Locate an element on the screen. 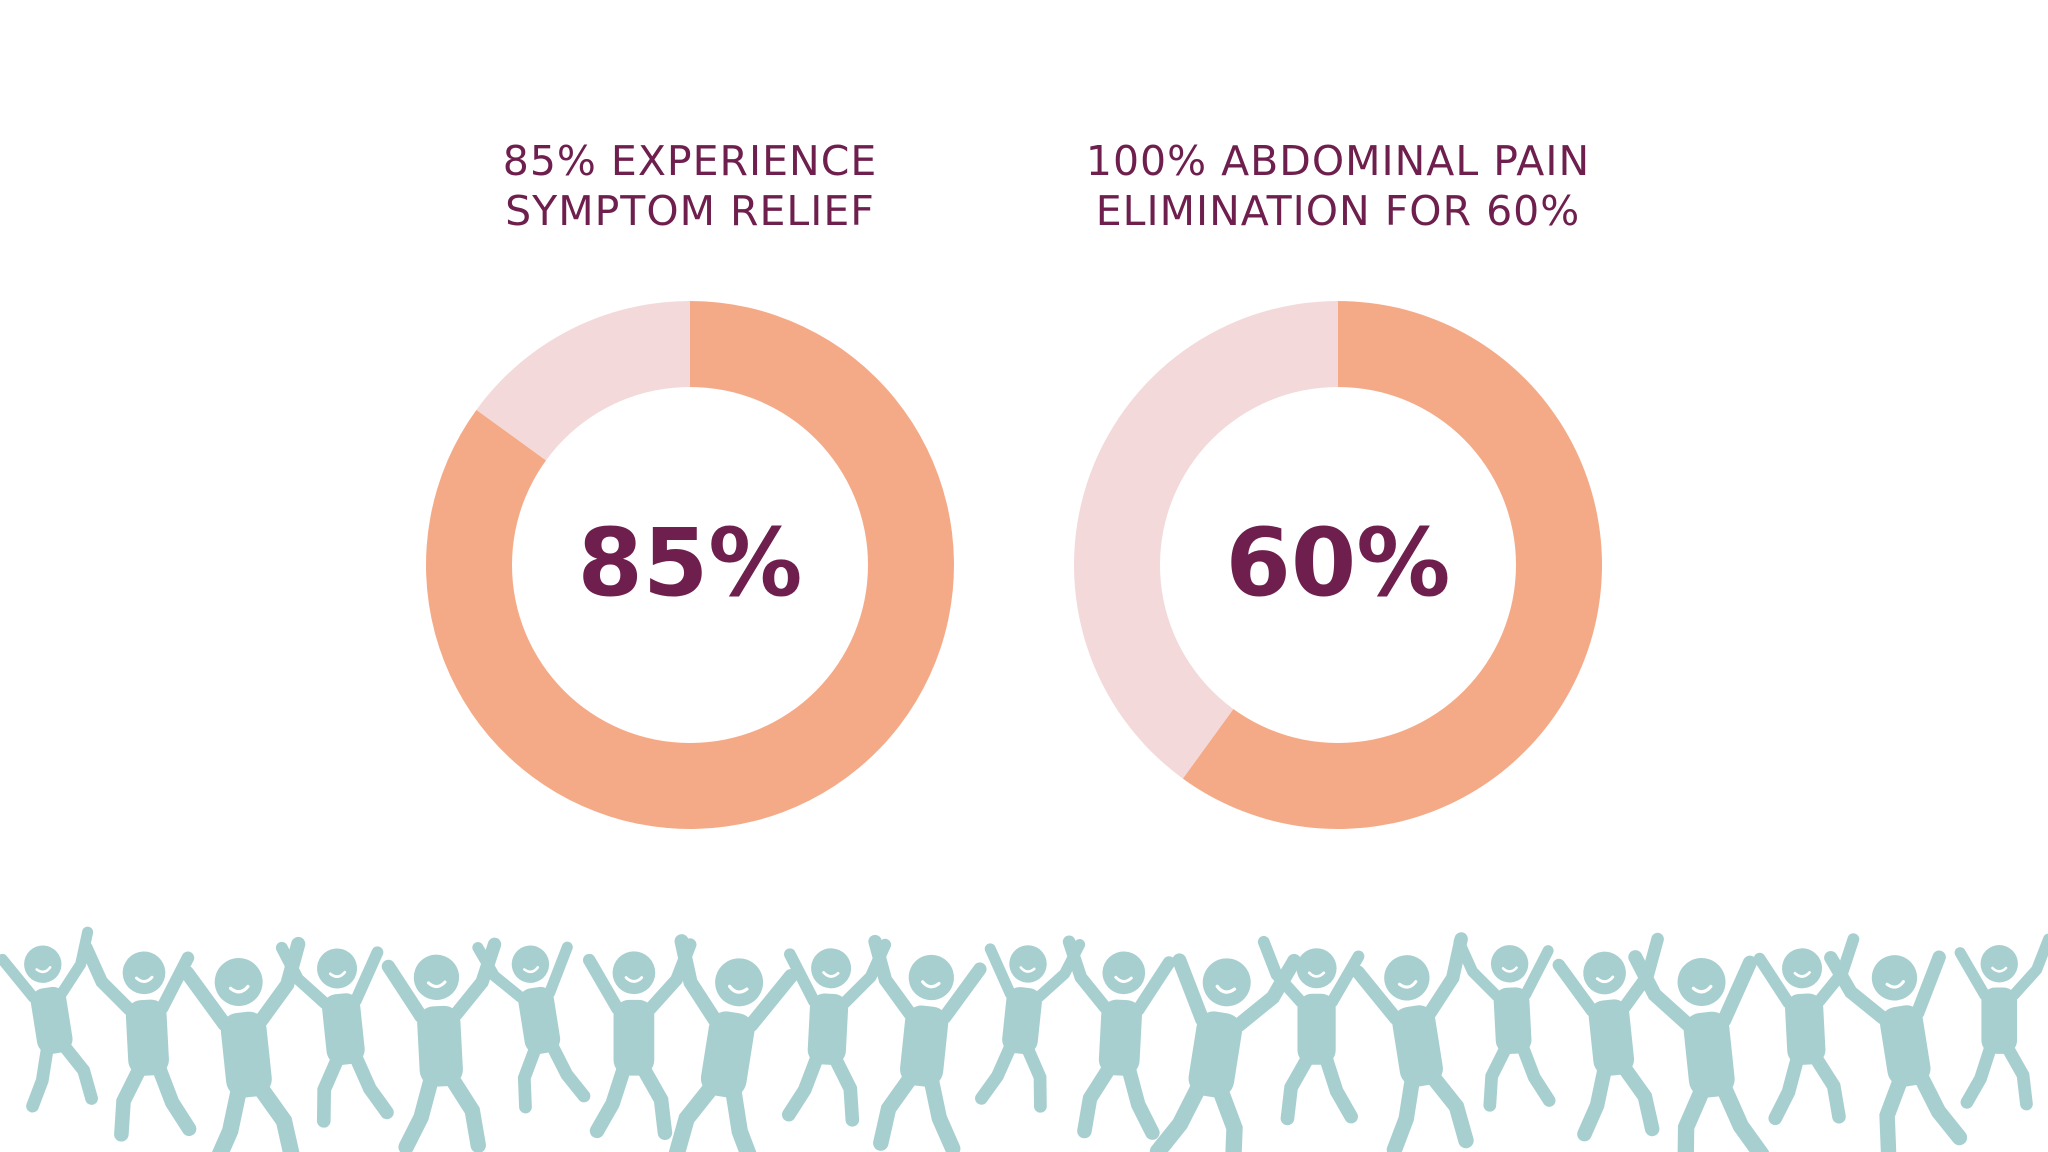 The width and height of the screenshot is (2048, 1152). donut-svg: 60% is located at coordinates (1338, 565).